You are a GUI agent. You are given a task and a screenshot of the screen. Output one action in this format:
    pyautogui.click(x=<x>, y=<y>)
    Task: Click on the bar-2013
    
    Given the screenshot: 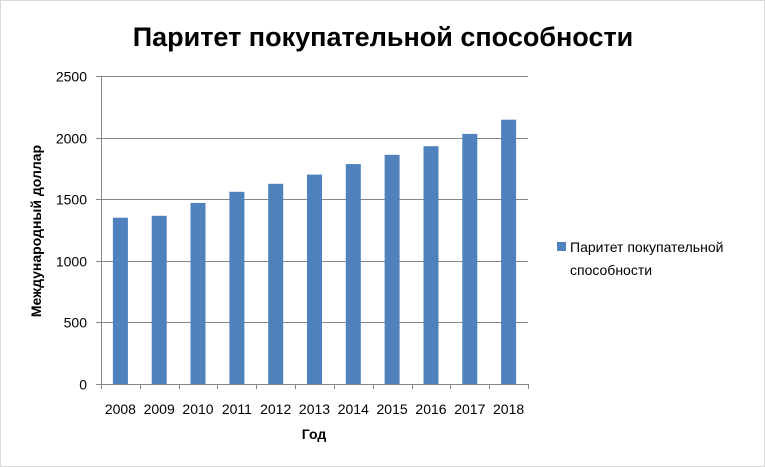 What is the action you would take?
    pyautogui.click(x=314, y=279)
    